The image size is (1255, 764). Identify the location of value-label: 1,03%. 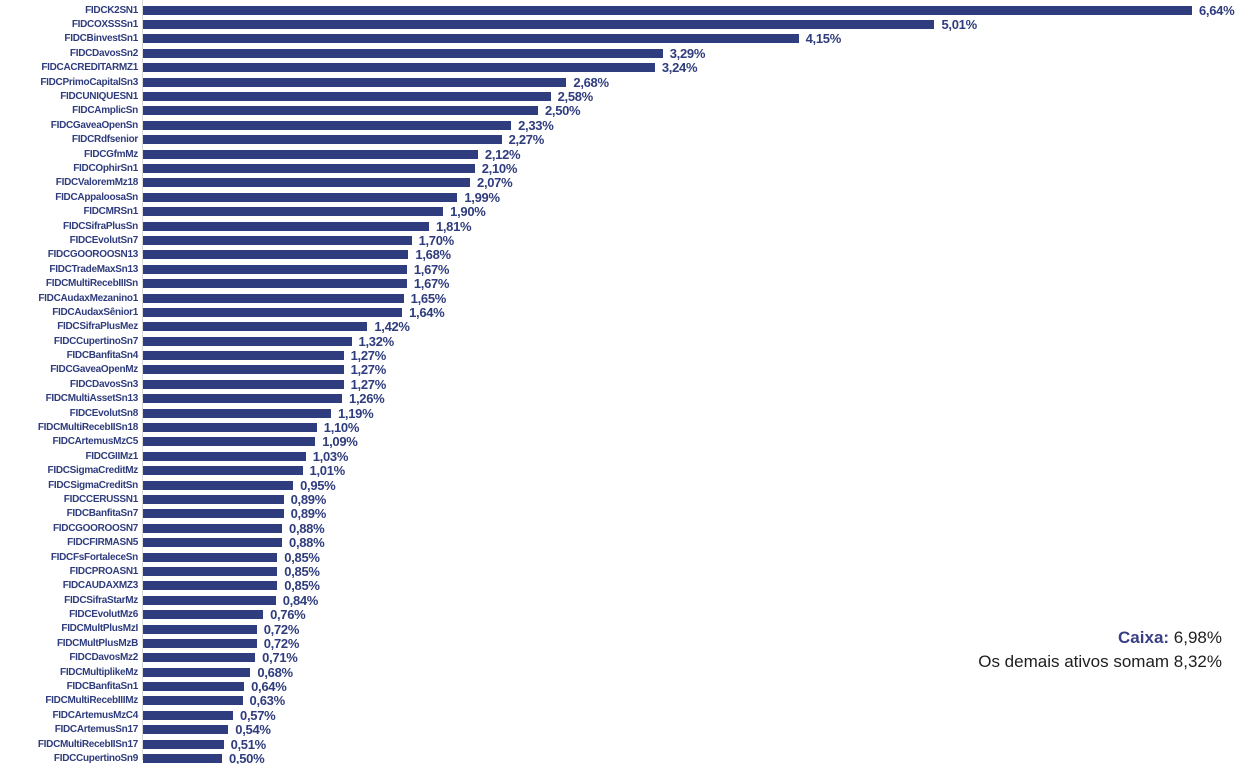
(330, 456).